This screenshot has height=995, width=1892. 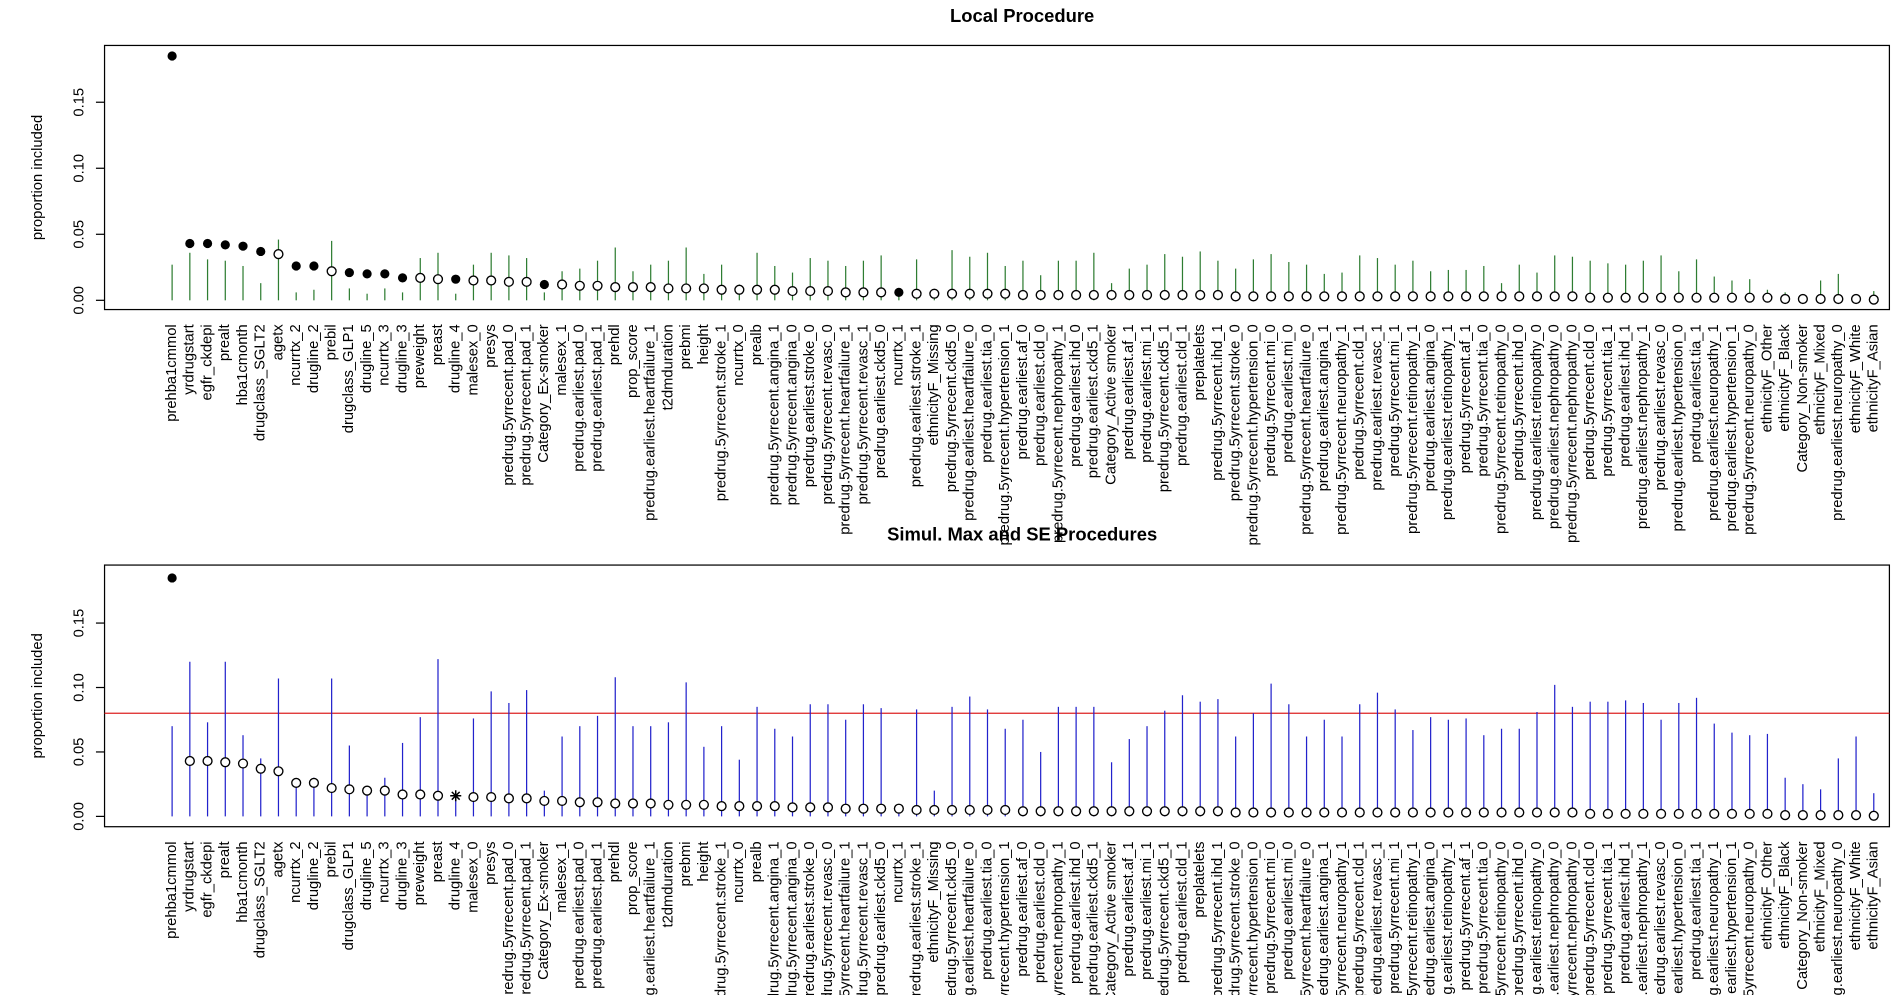 What do you see at coordinates (1626, 395) in the screenshot?
I see `x-tick-label: predrug.earliest.ihd_1` at bounding box center [1626, 395].